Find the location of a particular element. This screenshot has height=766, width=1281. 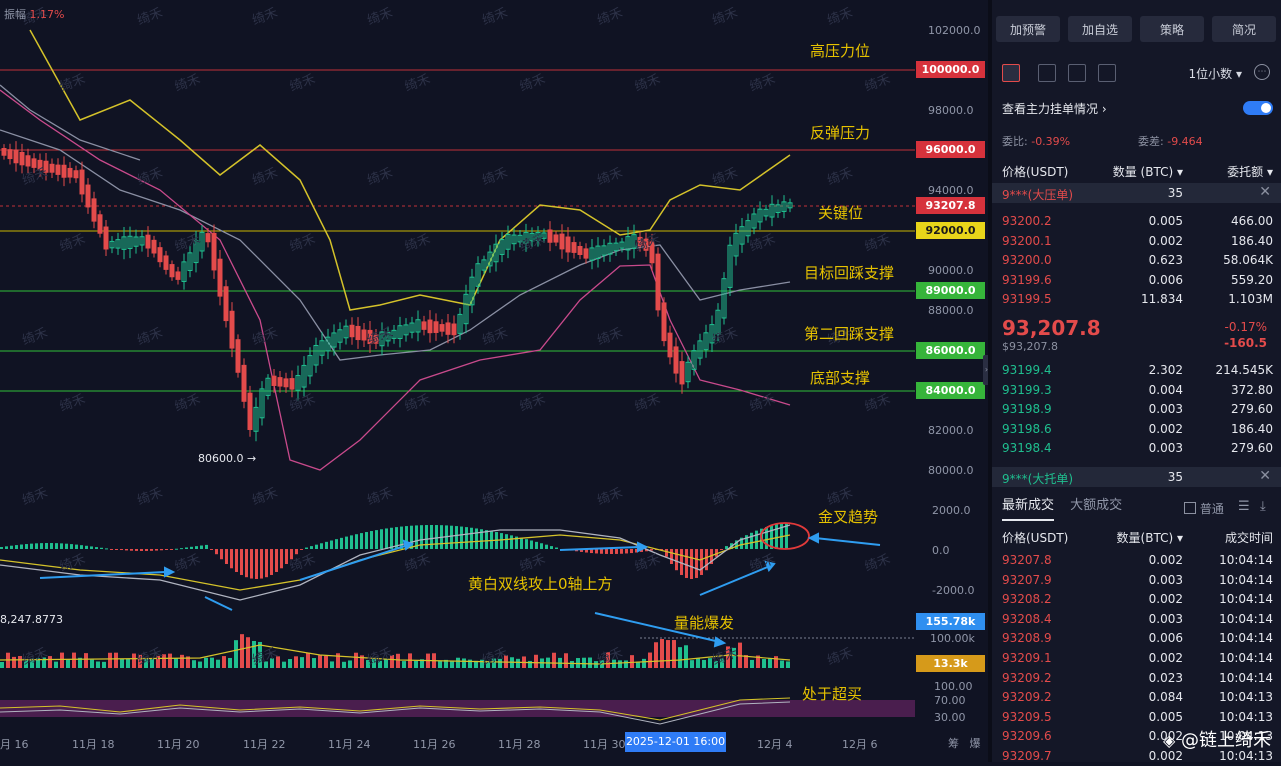

qty-cell: 0.004 is located at coordinates (1165, 389).